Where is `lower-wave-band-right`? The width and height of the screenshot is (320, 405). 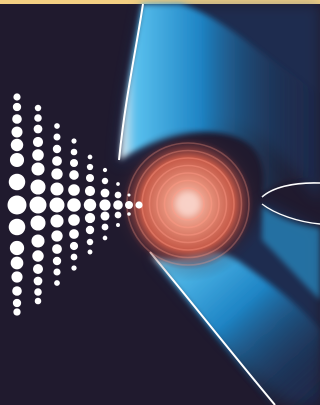
lower-wave-band-right is located at coordinates (291, 252).